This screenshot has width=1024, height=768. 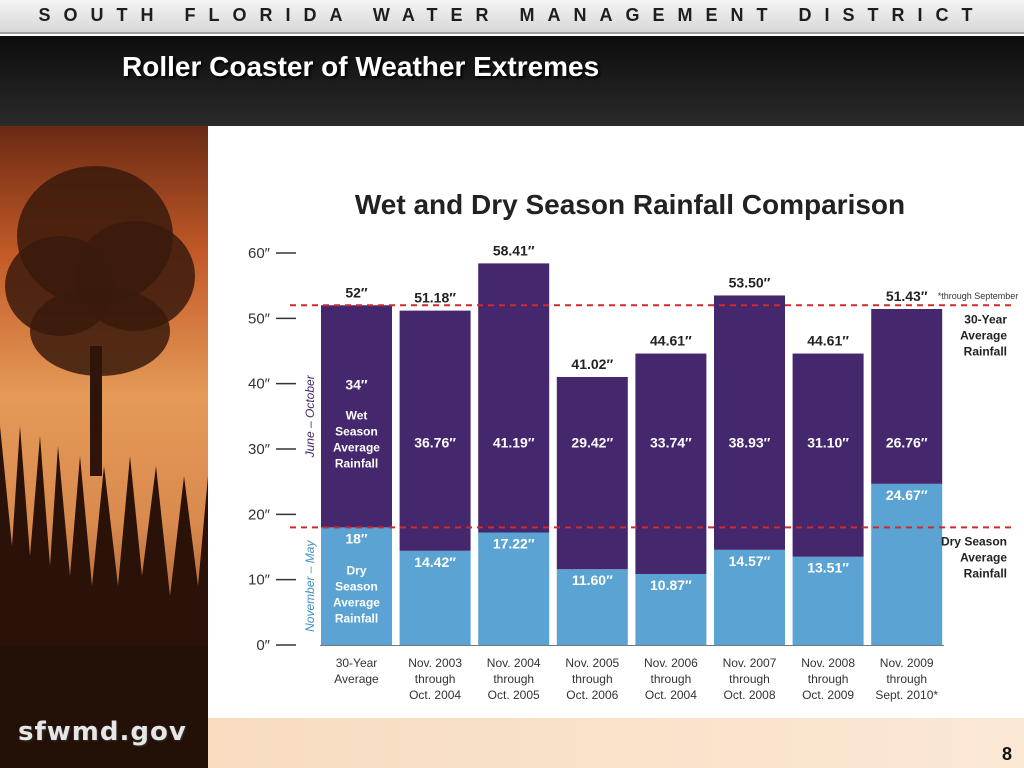 What do you see at coordinates (907, 442) in the screenshot?
I see `wet-value-label: 26.76″` at bounding box center [907, 442].